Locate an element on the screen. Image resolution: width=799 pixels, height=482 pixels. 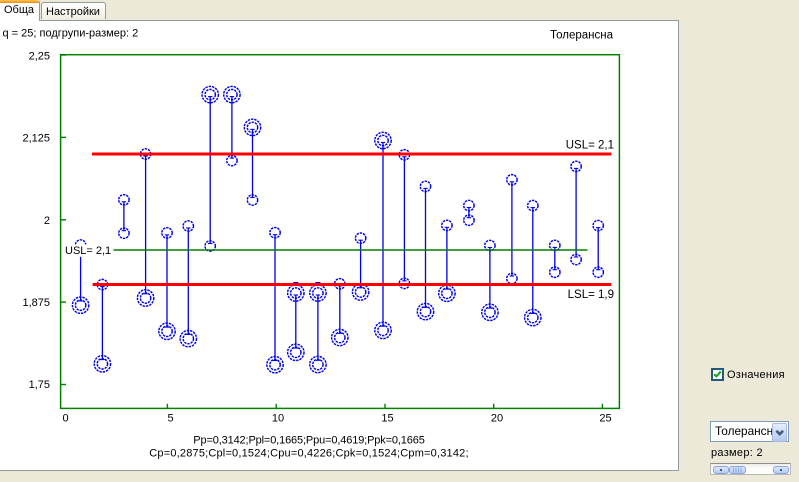
svg-text: 20 is located at coordinates (497, 418).